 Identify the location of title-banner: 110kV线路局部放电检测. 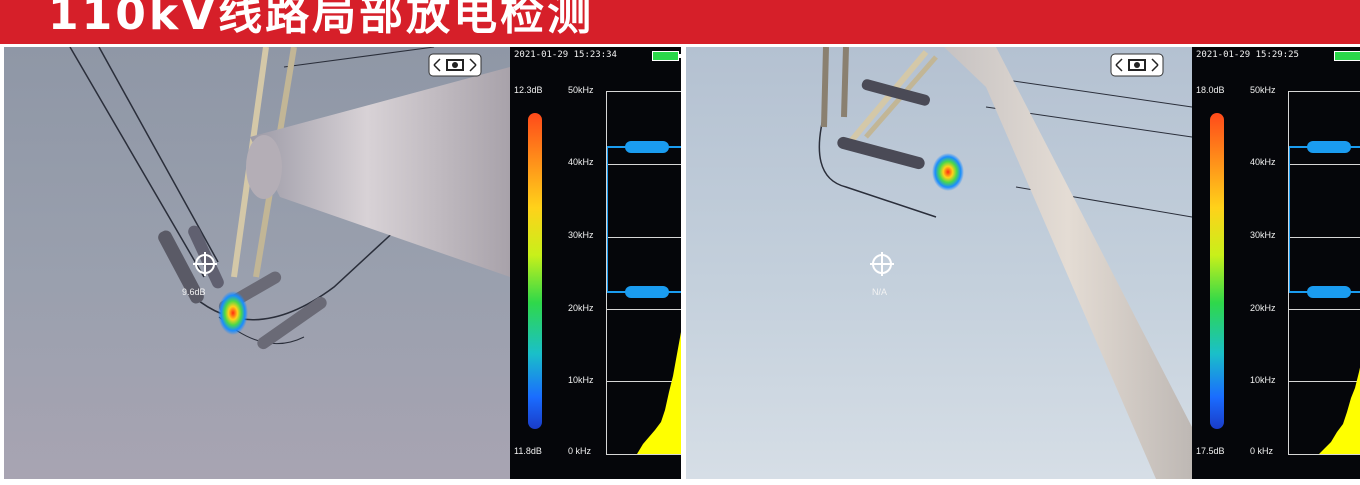
(680, 22).